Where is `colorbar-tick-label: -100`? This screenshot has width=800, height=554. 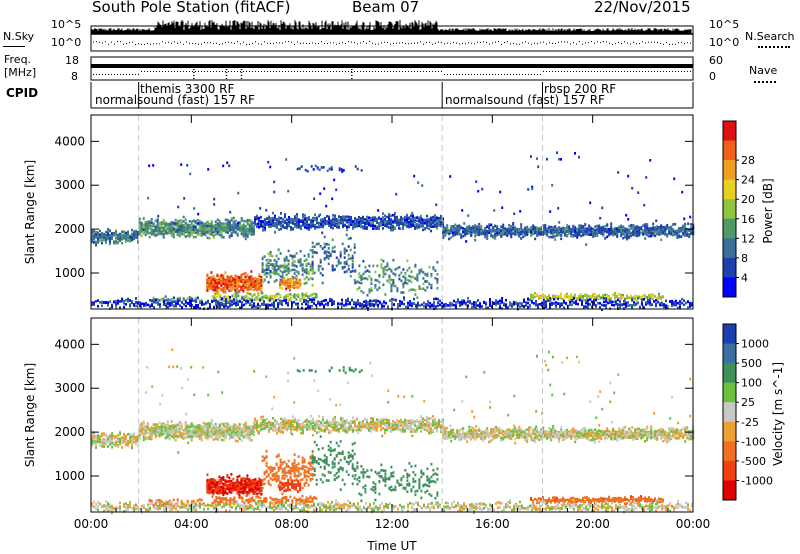
colorbar-tick-label: -100 is located at coordinates (753, 441).